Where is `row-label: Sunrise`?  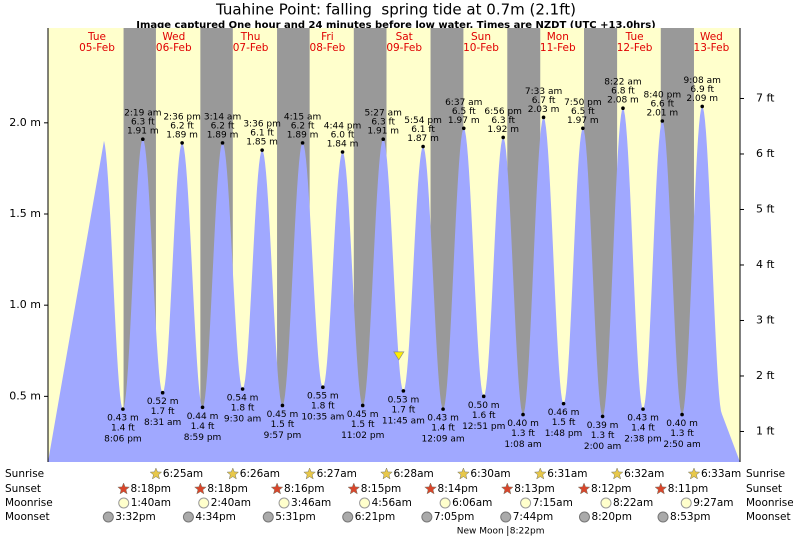 row-label: Sunrise is located at coordinates (24, 474).